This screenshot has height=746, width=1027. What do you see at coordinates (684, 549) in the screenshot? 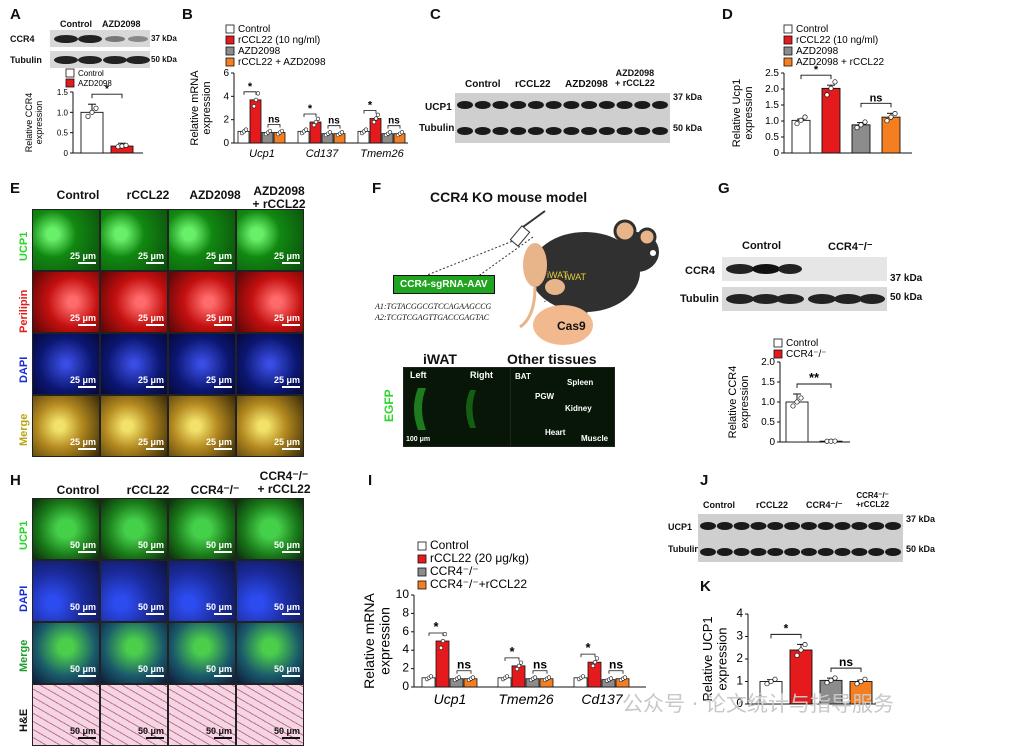
I see `blot-j-row-tubulin: Tubulin` at bounding box center [684, 549].